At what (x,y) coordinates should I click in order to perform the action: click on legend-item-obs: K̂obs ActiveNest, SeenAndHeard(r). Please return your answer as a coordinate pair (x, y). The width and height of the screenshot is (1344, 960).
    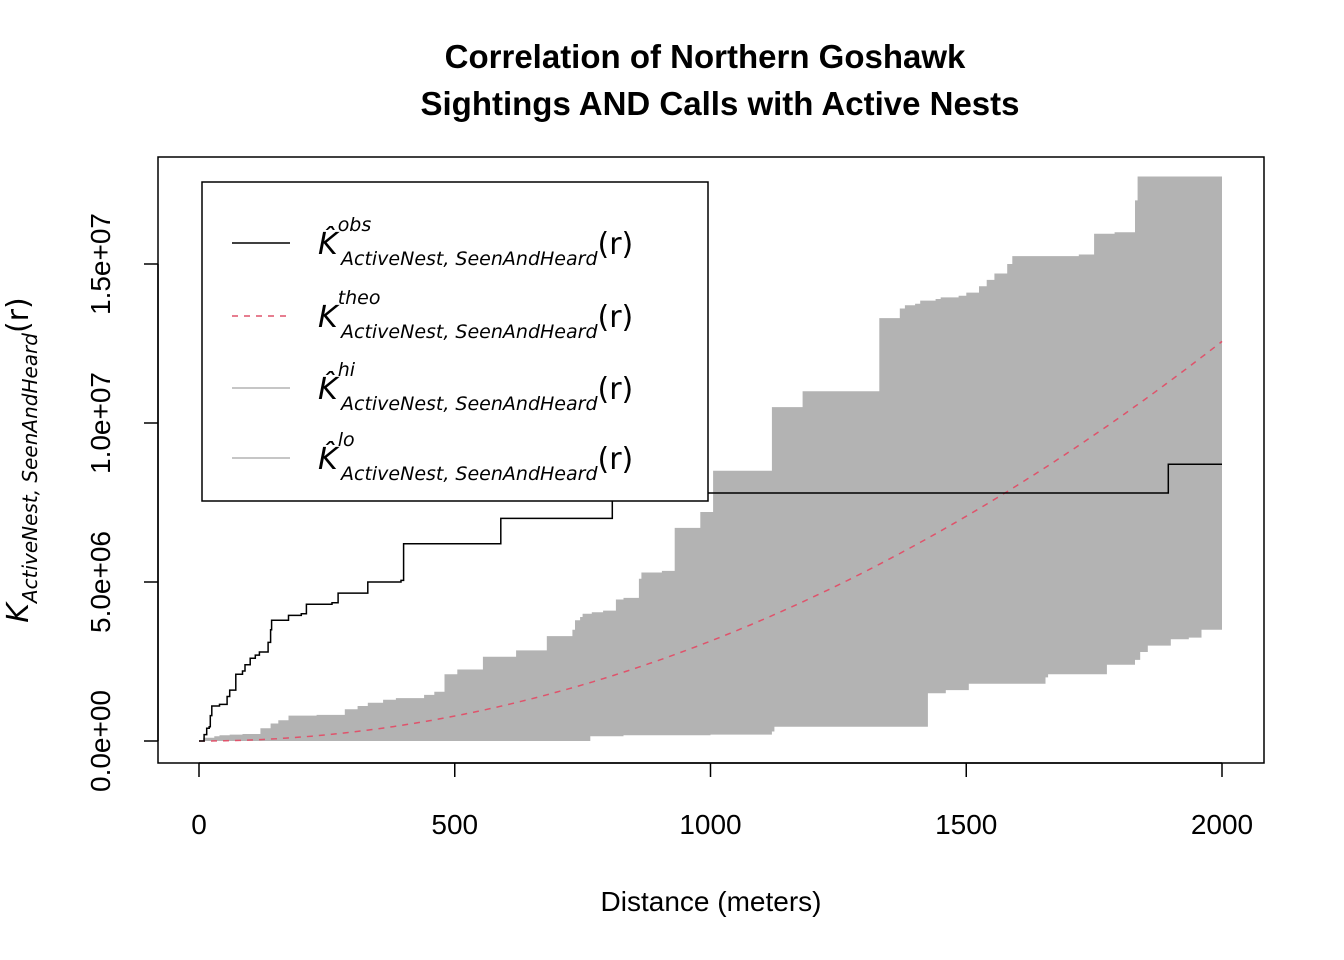
    Looking at the image, I should click on (432, 242).